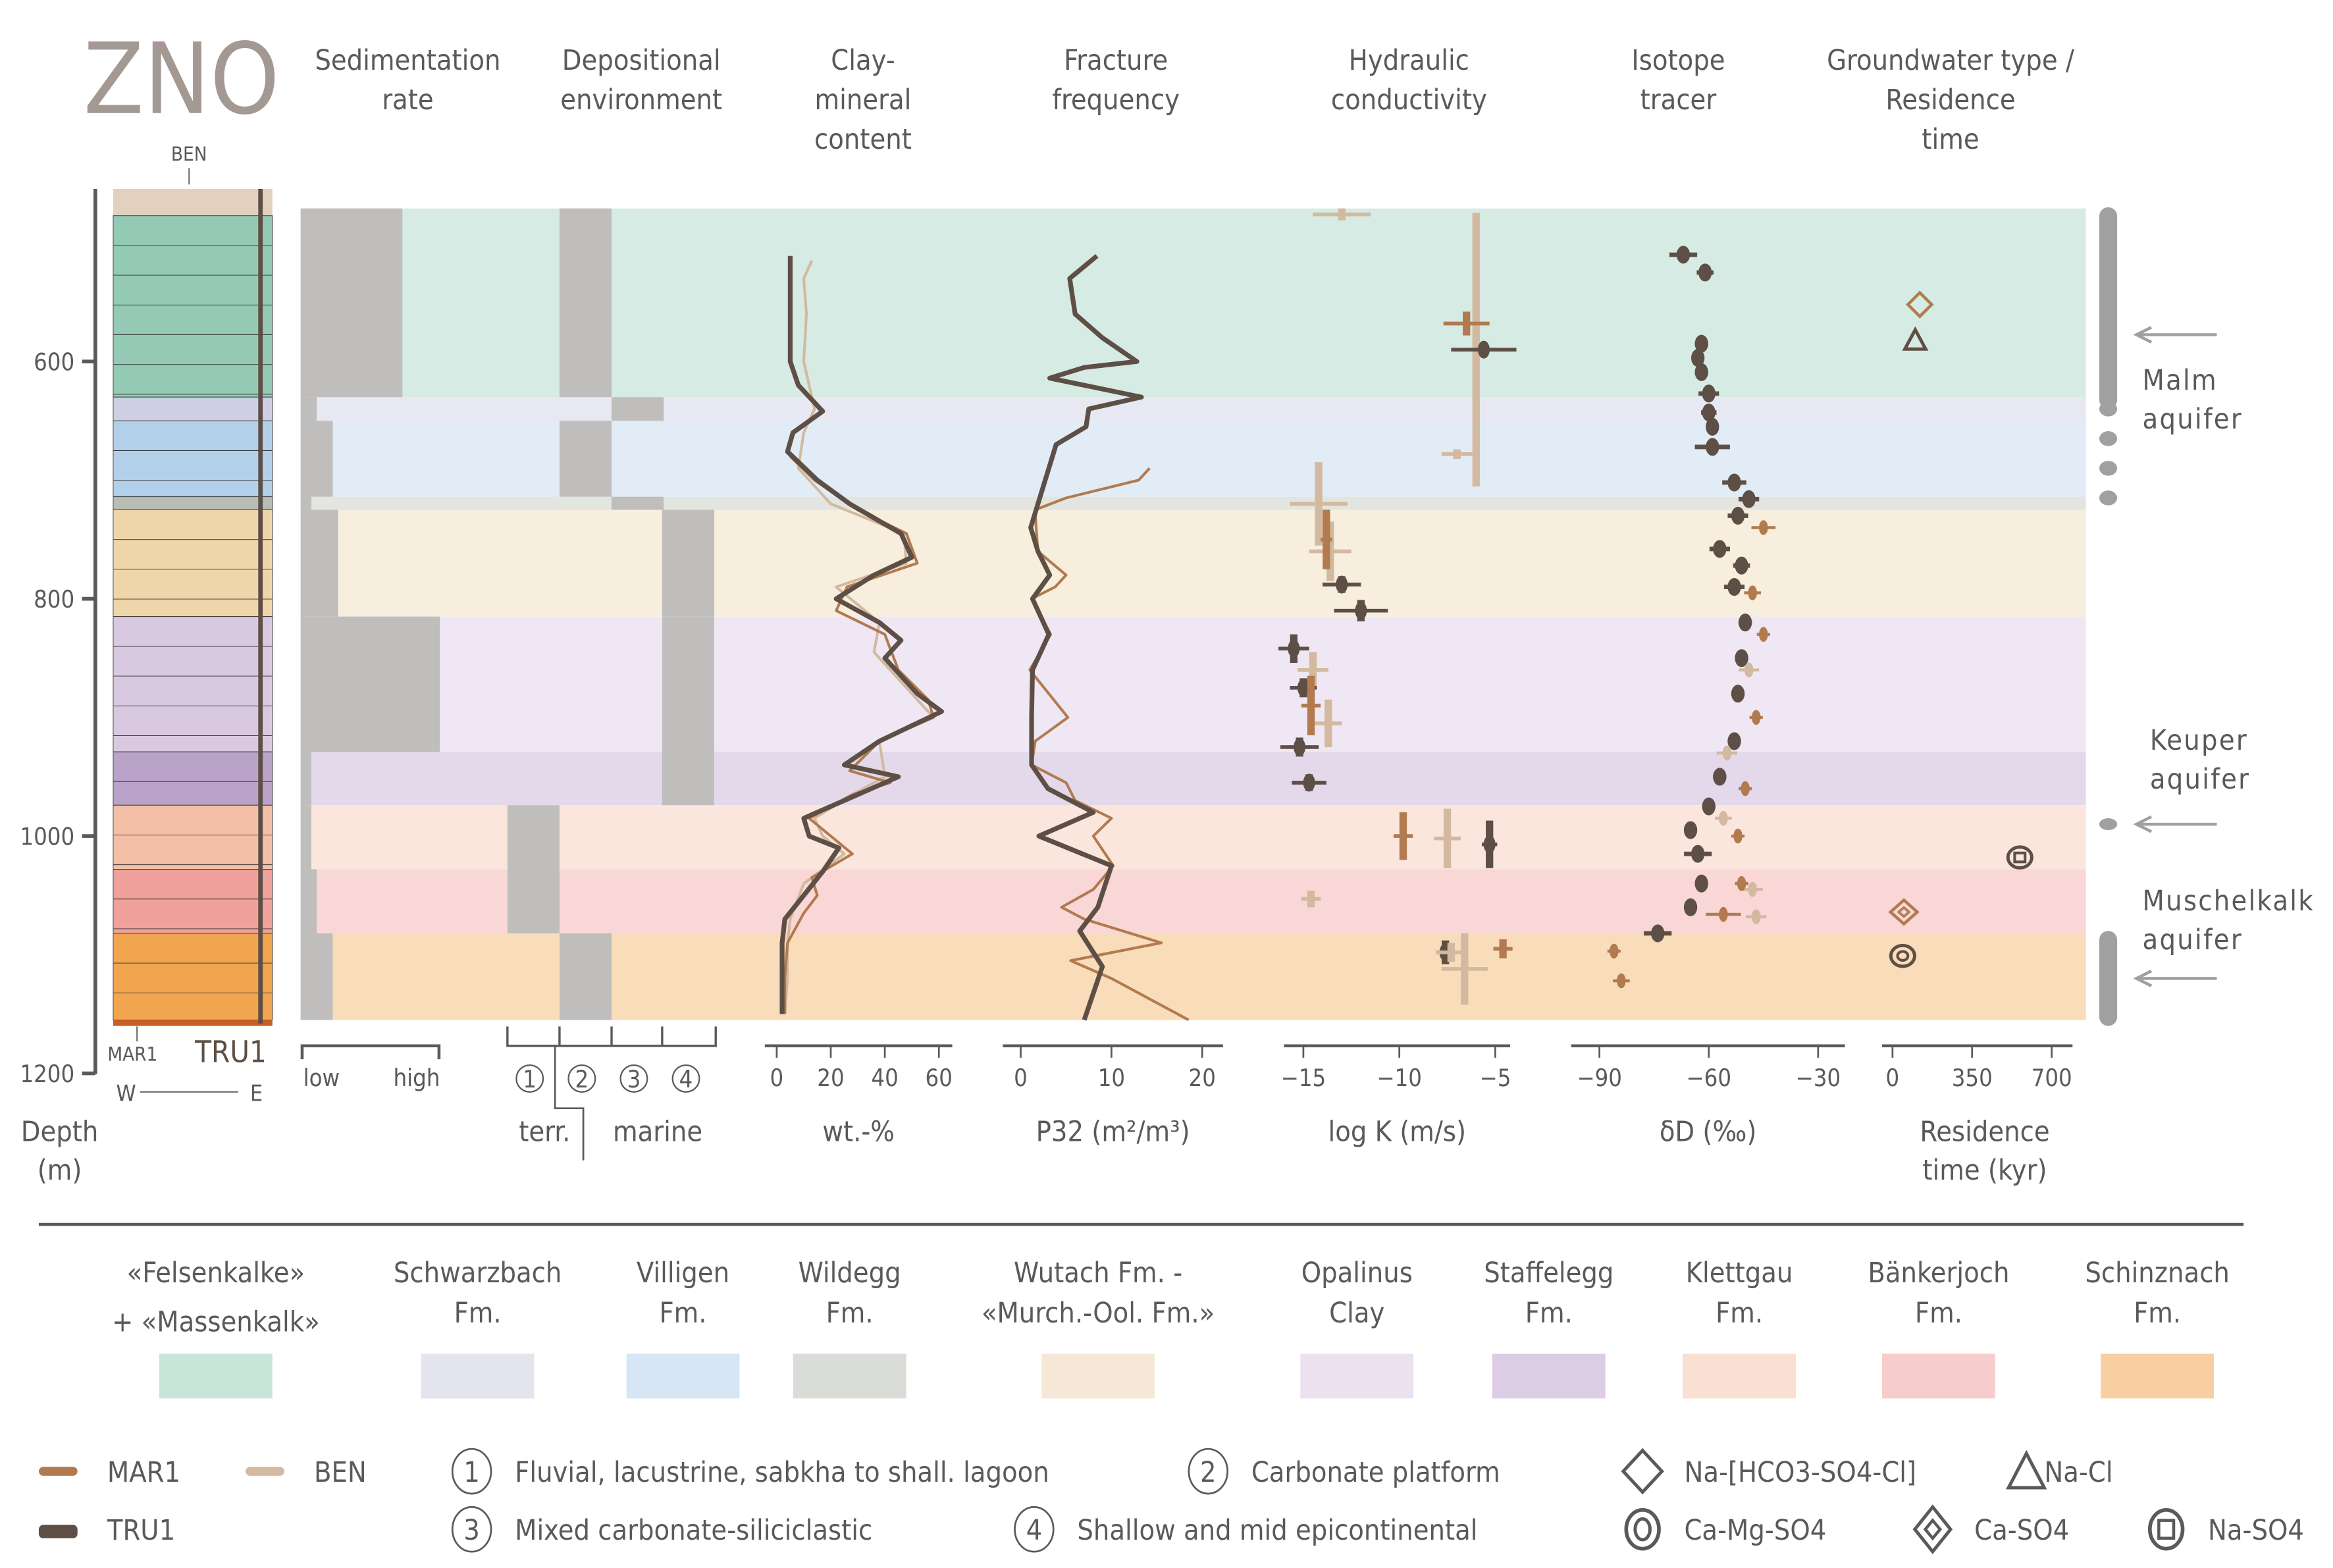 This screenshot has height=1568, width=2333. I want to click on column-header-clay: mineral, so click(864, 100).